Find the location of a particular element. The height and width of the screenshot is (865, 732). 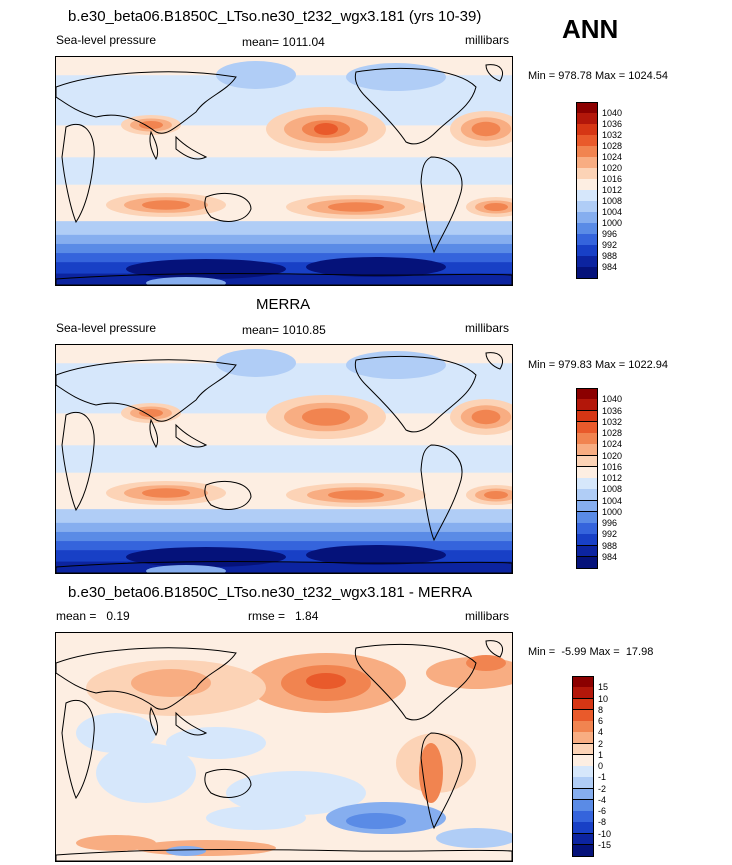

colorbar-tick-label: 2 is located at coordinates (601, 743).